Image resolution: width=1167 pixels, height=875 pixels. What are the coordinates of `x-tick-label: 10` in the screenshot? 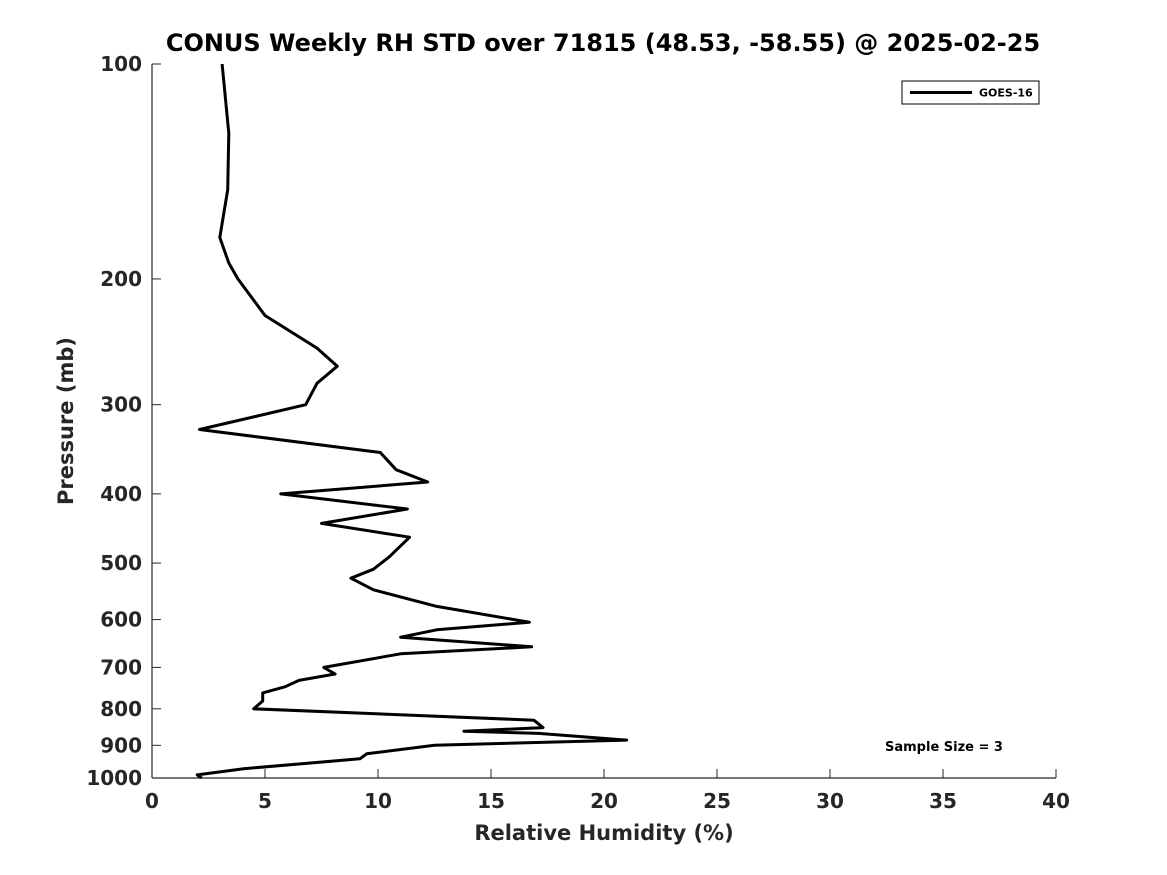 It's located at (378, 801).